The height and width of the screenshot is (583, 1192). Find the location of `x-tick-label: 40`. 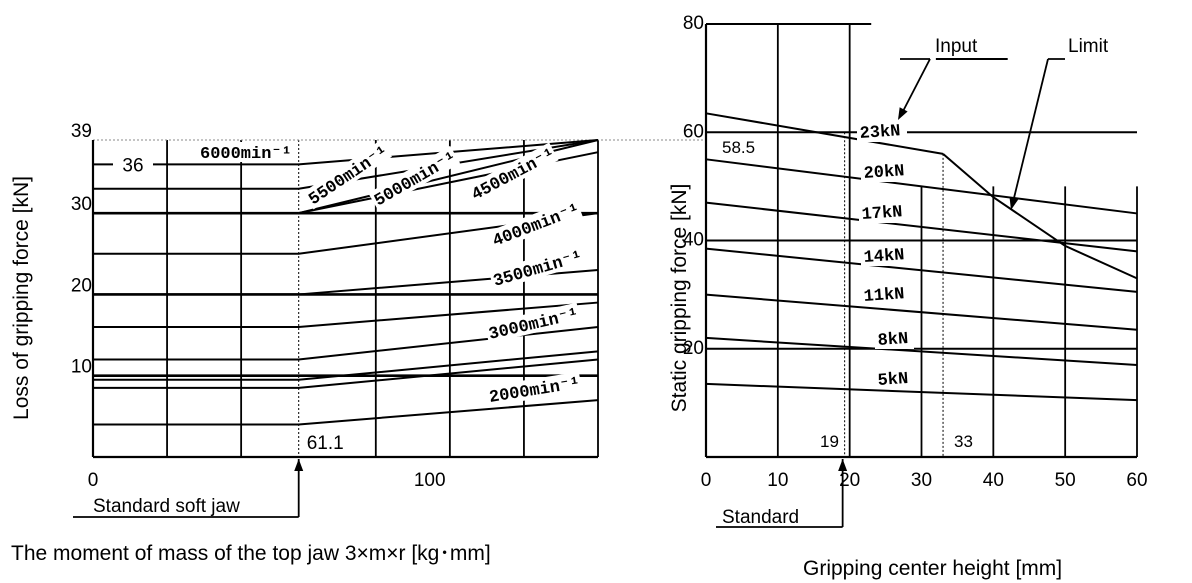

x-tick-label: 40 is located at coordinates (993, 480).